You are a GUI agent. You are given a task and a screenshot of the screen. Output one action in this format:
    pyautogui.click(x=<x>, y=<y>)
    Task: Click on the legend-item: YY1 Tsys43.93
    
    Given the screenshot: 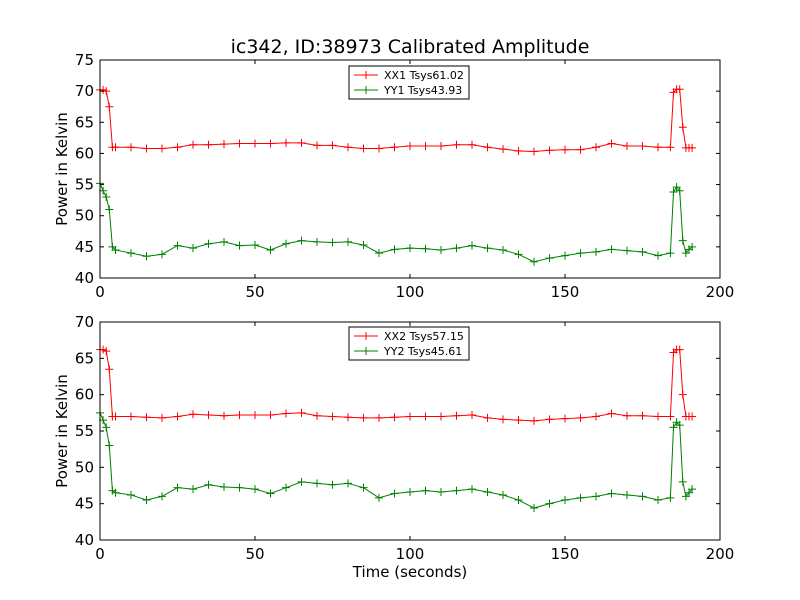 What is the action you would take?
    pyautogui.click(x=408, y=90)
    